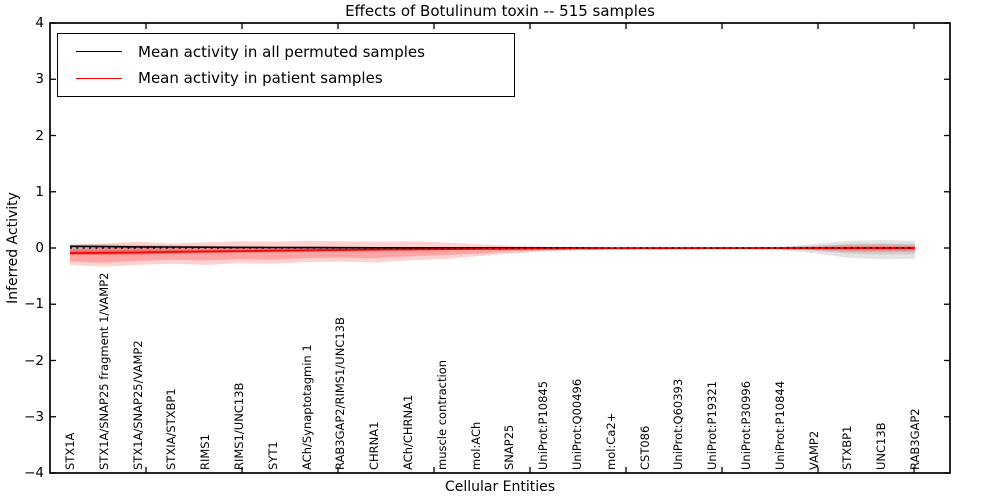 This screenshot has height=500, width=1000. Describe the element at coordinates (441, 414) in the screenshot. I see `x-tick-label: muscle contraction` at that location.